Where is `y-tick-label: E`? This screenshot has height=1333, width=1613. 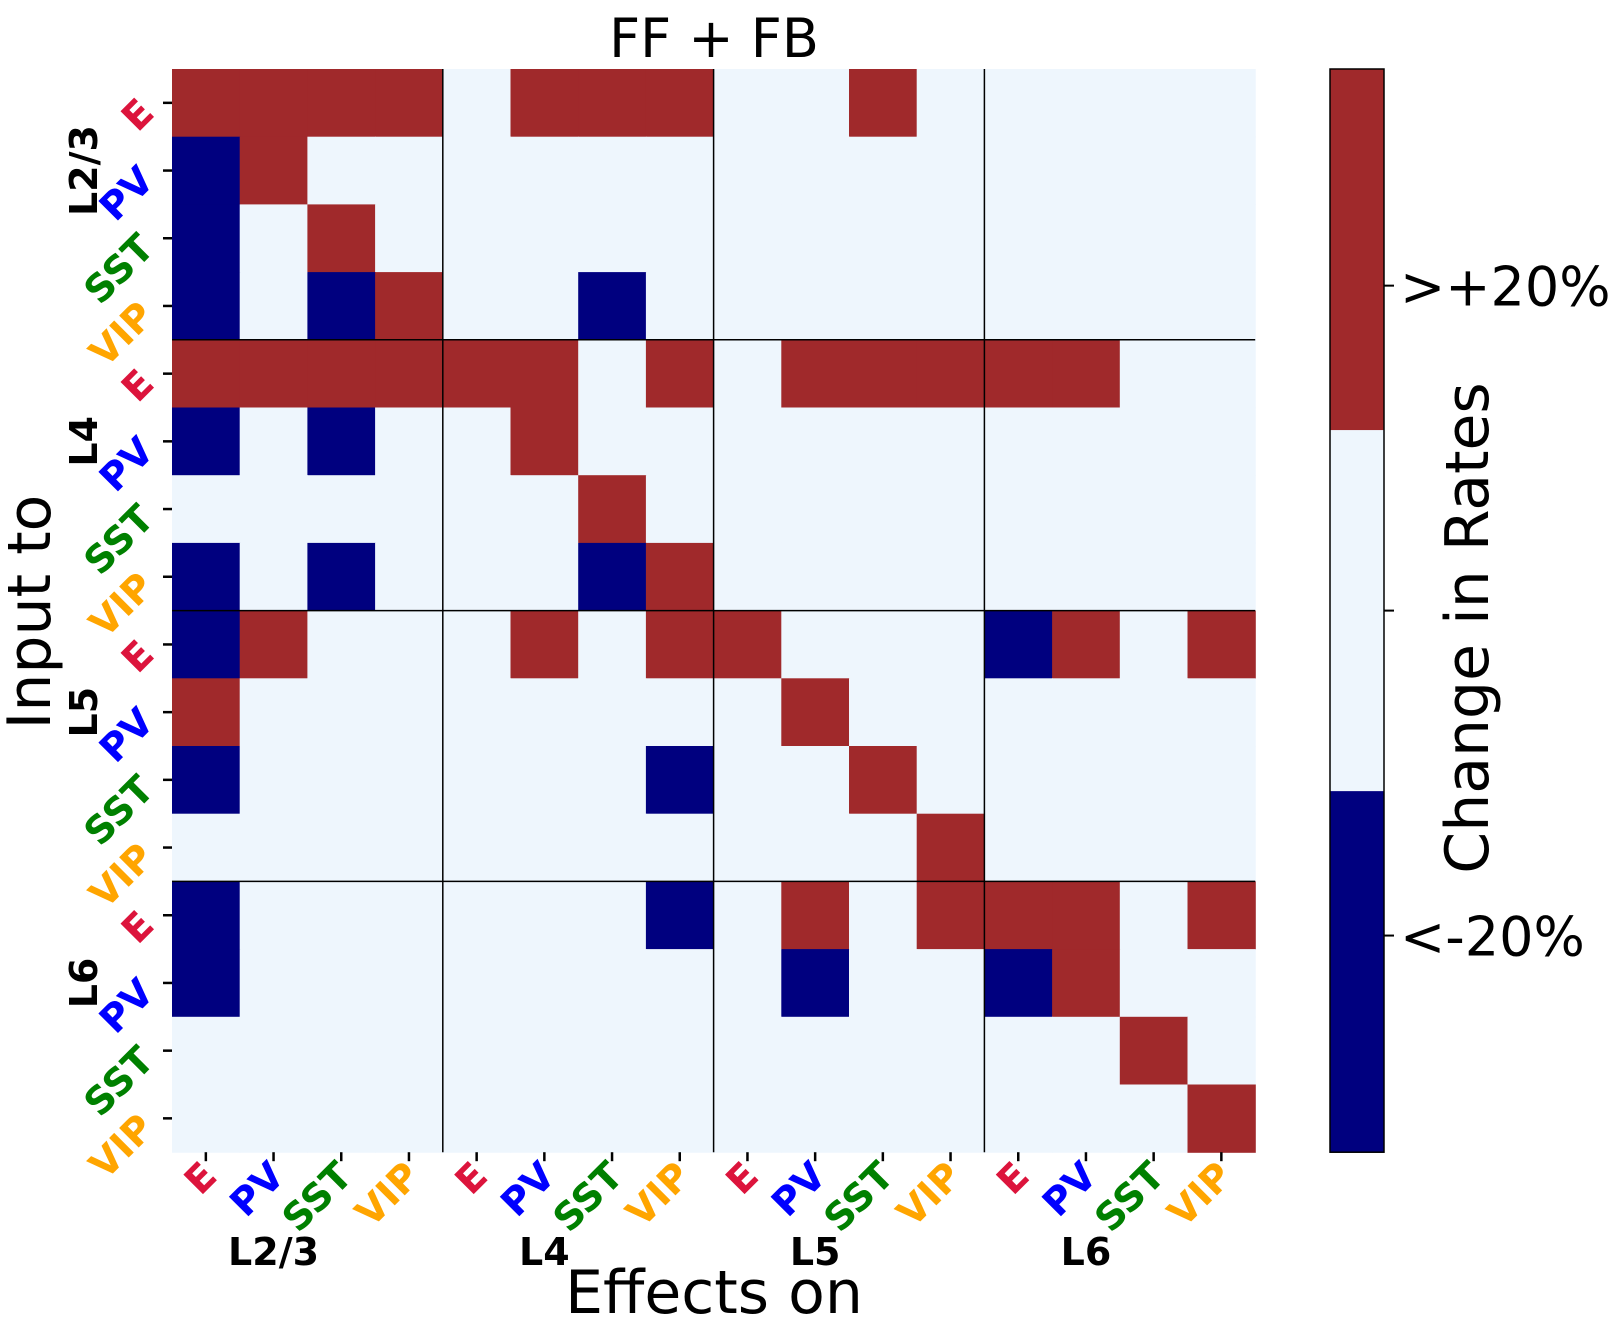 y-tick-label: E is located at coordinates (137, 385).